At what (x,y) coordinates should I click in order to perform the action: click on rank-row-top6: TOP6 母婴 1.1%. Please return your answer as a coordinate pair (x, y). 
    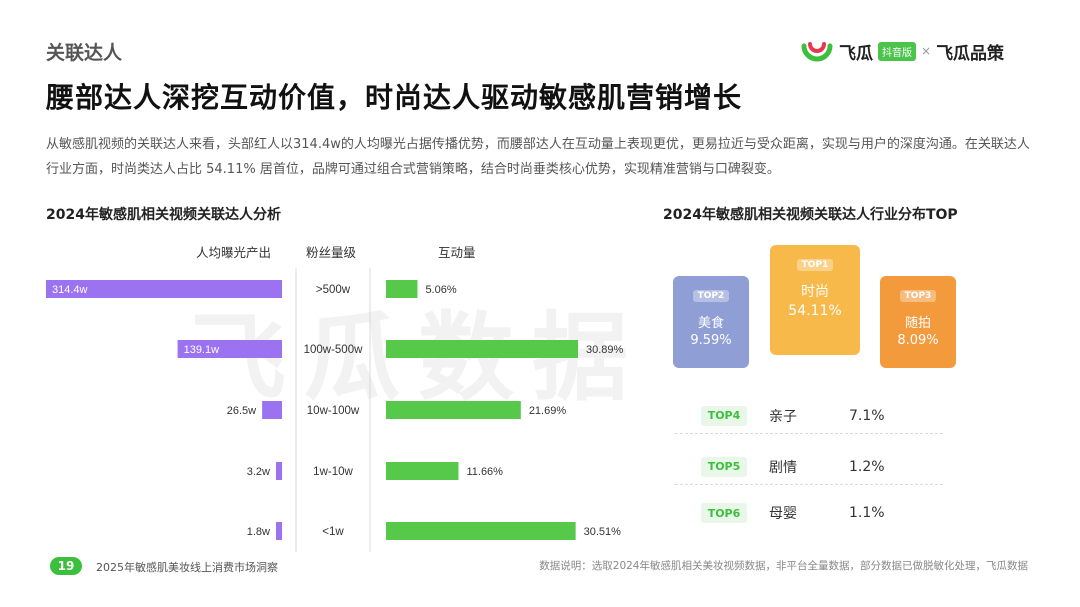
    Looking at the image, I should click on (809, 513).